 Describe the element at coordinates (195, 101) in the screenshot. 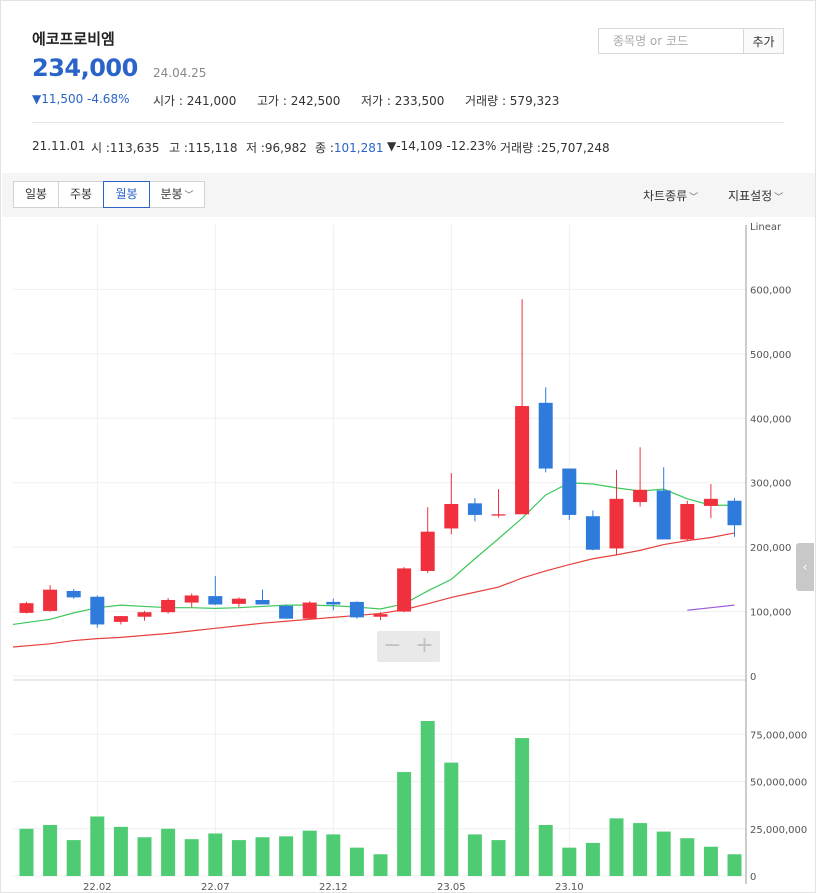

I see `open-price-stat: 시가 : 241,000` at that location.